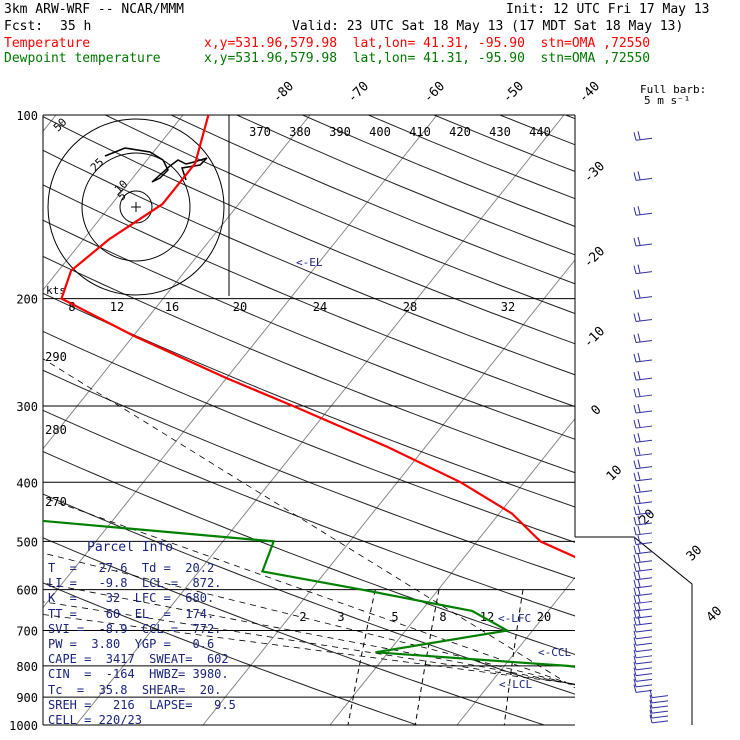 This screenshot has width=740, height=740. Describe the element at coordinates (514, 618) in the screenshot. I see `lfc-marker: <-LFC` at that location.